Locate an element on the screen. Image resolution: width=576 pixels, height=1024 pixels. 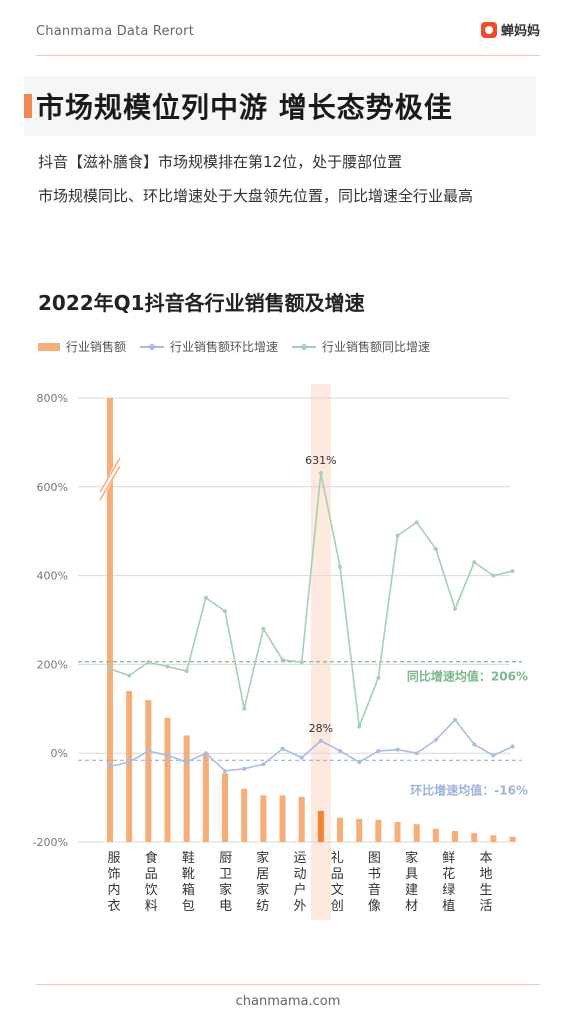
x-tick-label: 饮 is located at coordinates (151, 890).